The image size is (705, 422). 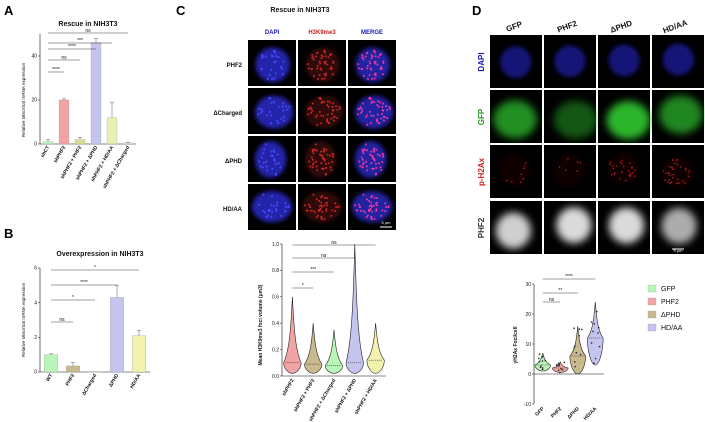 What do you see at coordinates (45, 152) in the screenshot?
I see `category-label: shCT` at bounding box center [45, 152].